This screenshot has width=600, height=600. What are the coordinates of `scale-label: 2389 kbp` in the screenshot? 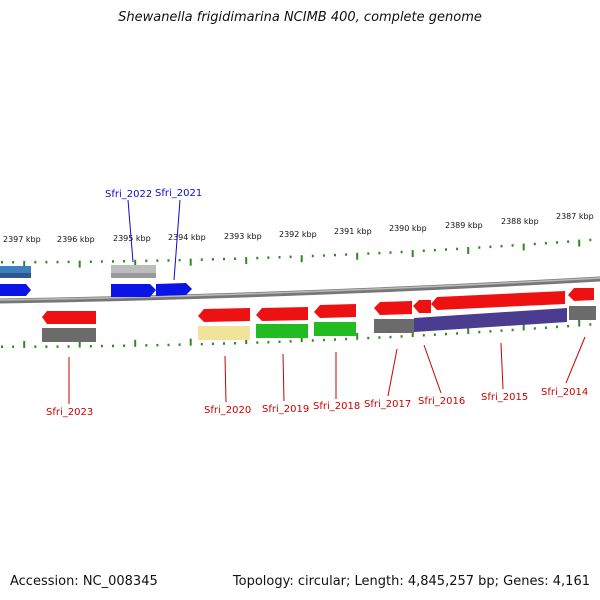 It's located at (464, 225).